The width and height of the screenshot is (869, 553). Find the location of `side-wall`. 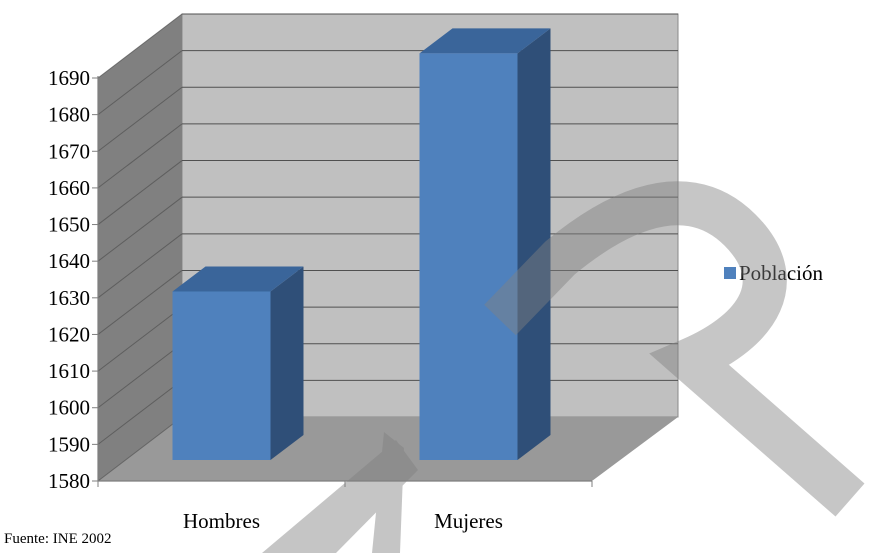

side-wall is located at coordinates (140, 247).